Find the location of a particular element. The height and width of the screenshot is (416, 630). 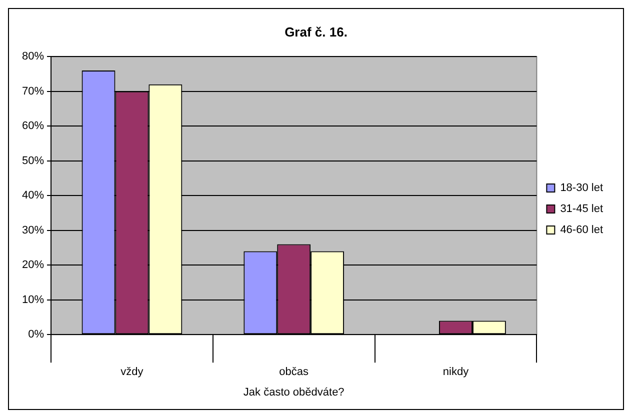

y-tick-label: 50% is located at coordinates (33, 160).